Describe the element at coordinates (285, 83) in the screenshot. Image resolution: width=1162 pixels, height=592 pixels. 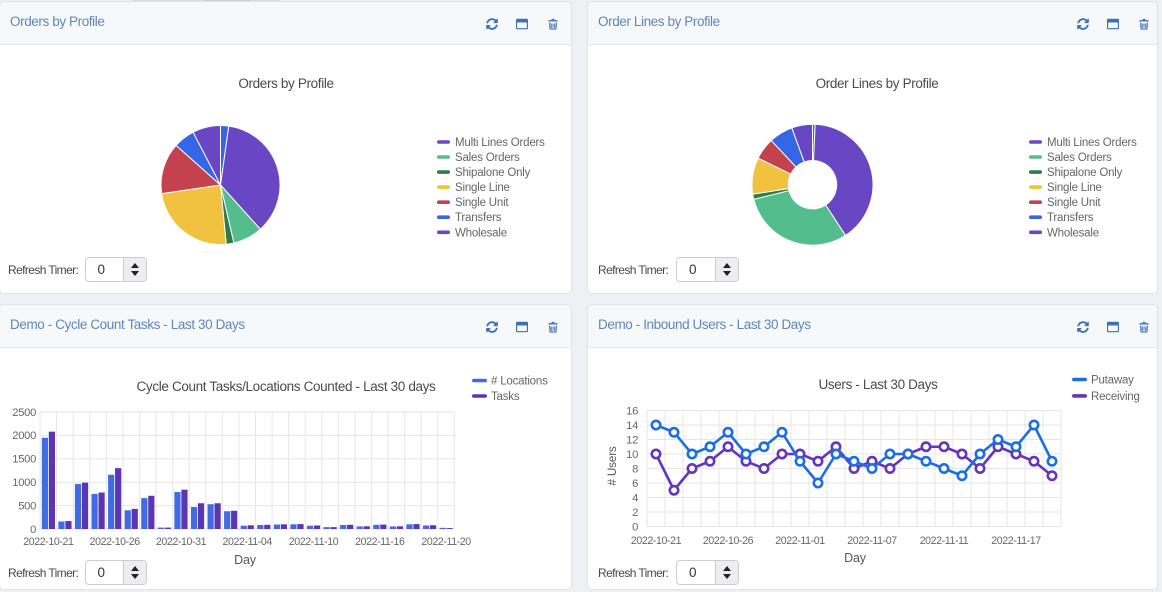
I see `svg-text: Orders by Profile` at that location.